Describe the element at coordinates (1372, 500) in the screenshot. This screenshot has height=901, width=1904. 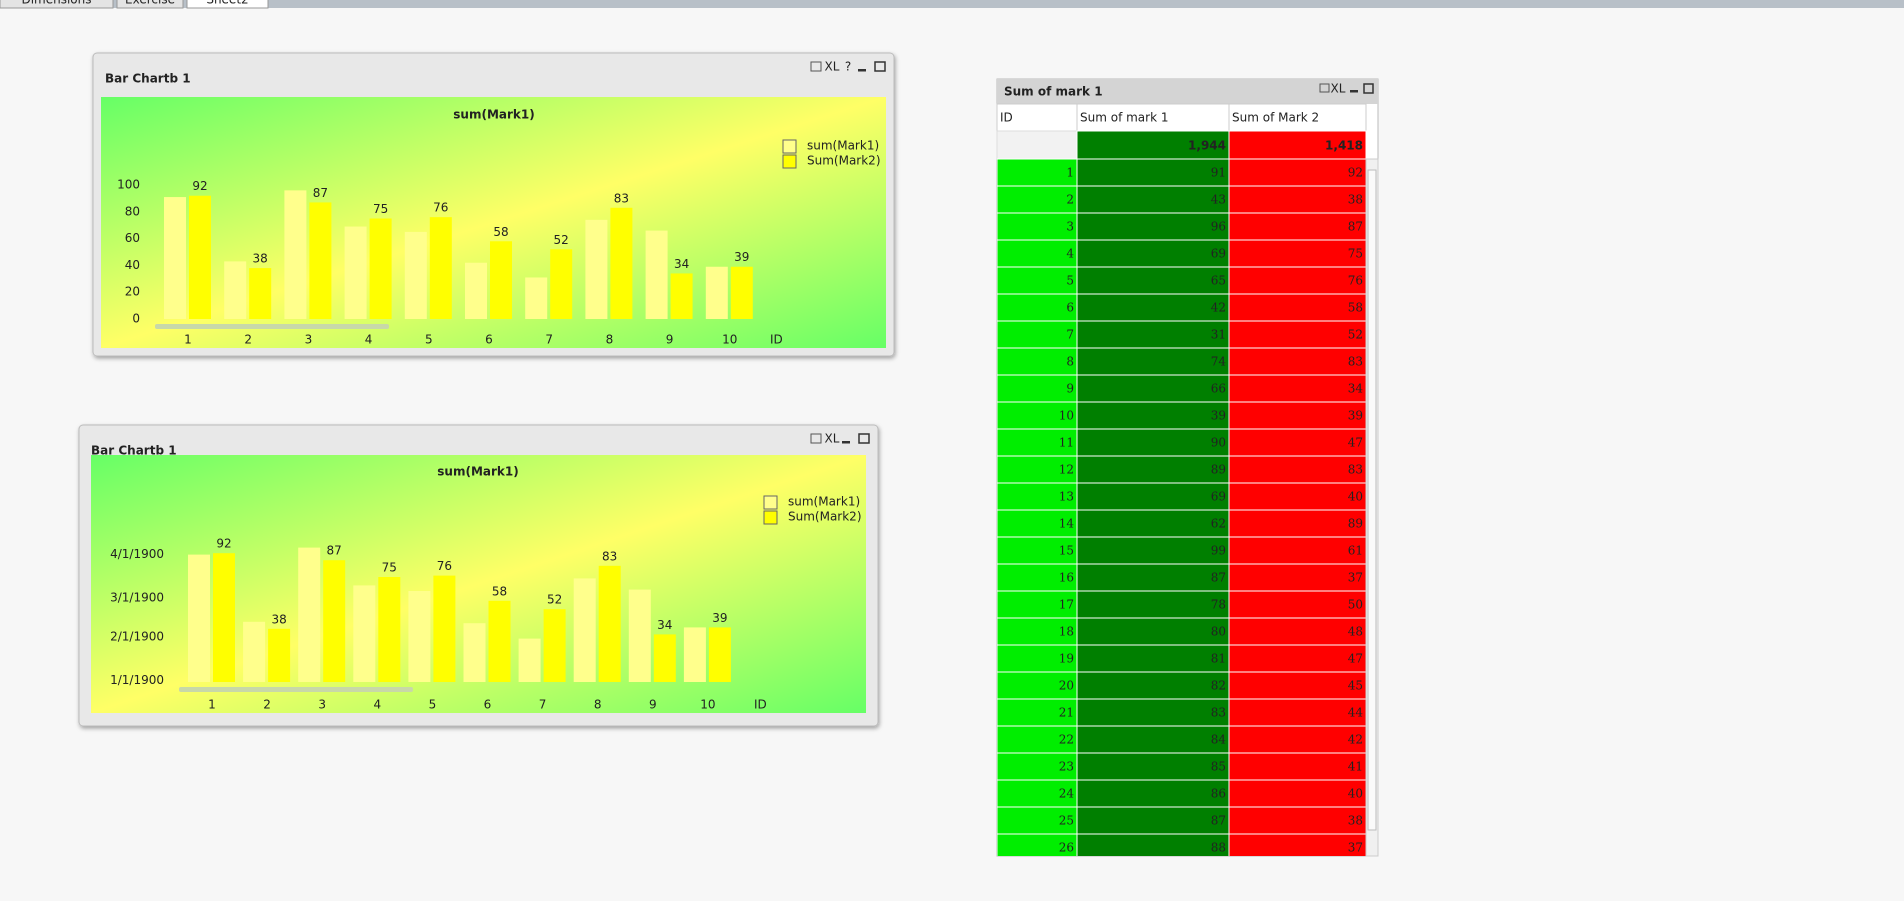
I see `scrollbar-thumb` at that location.